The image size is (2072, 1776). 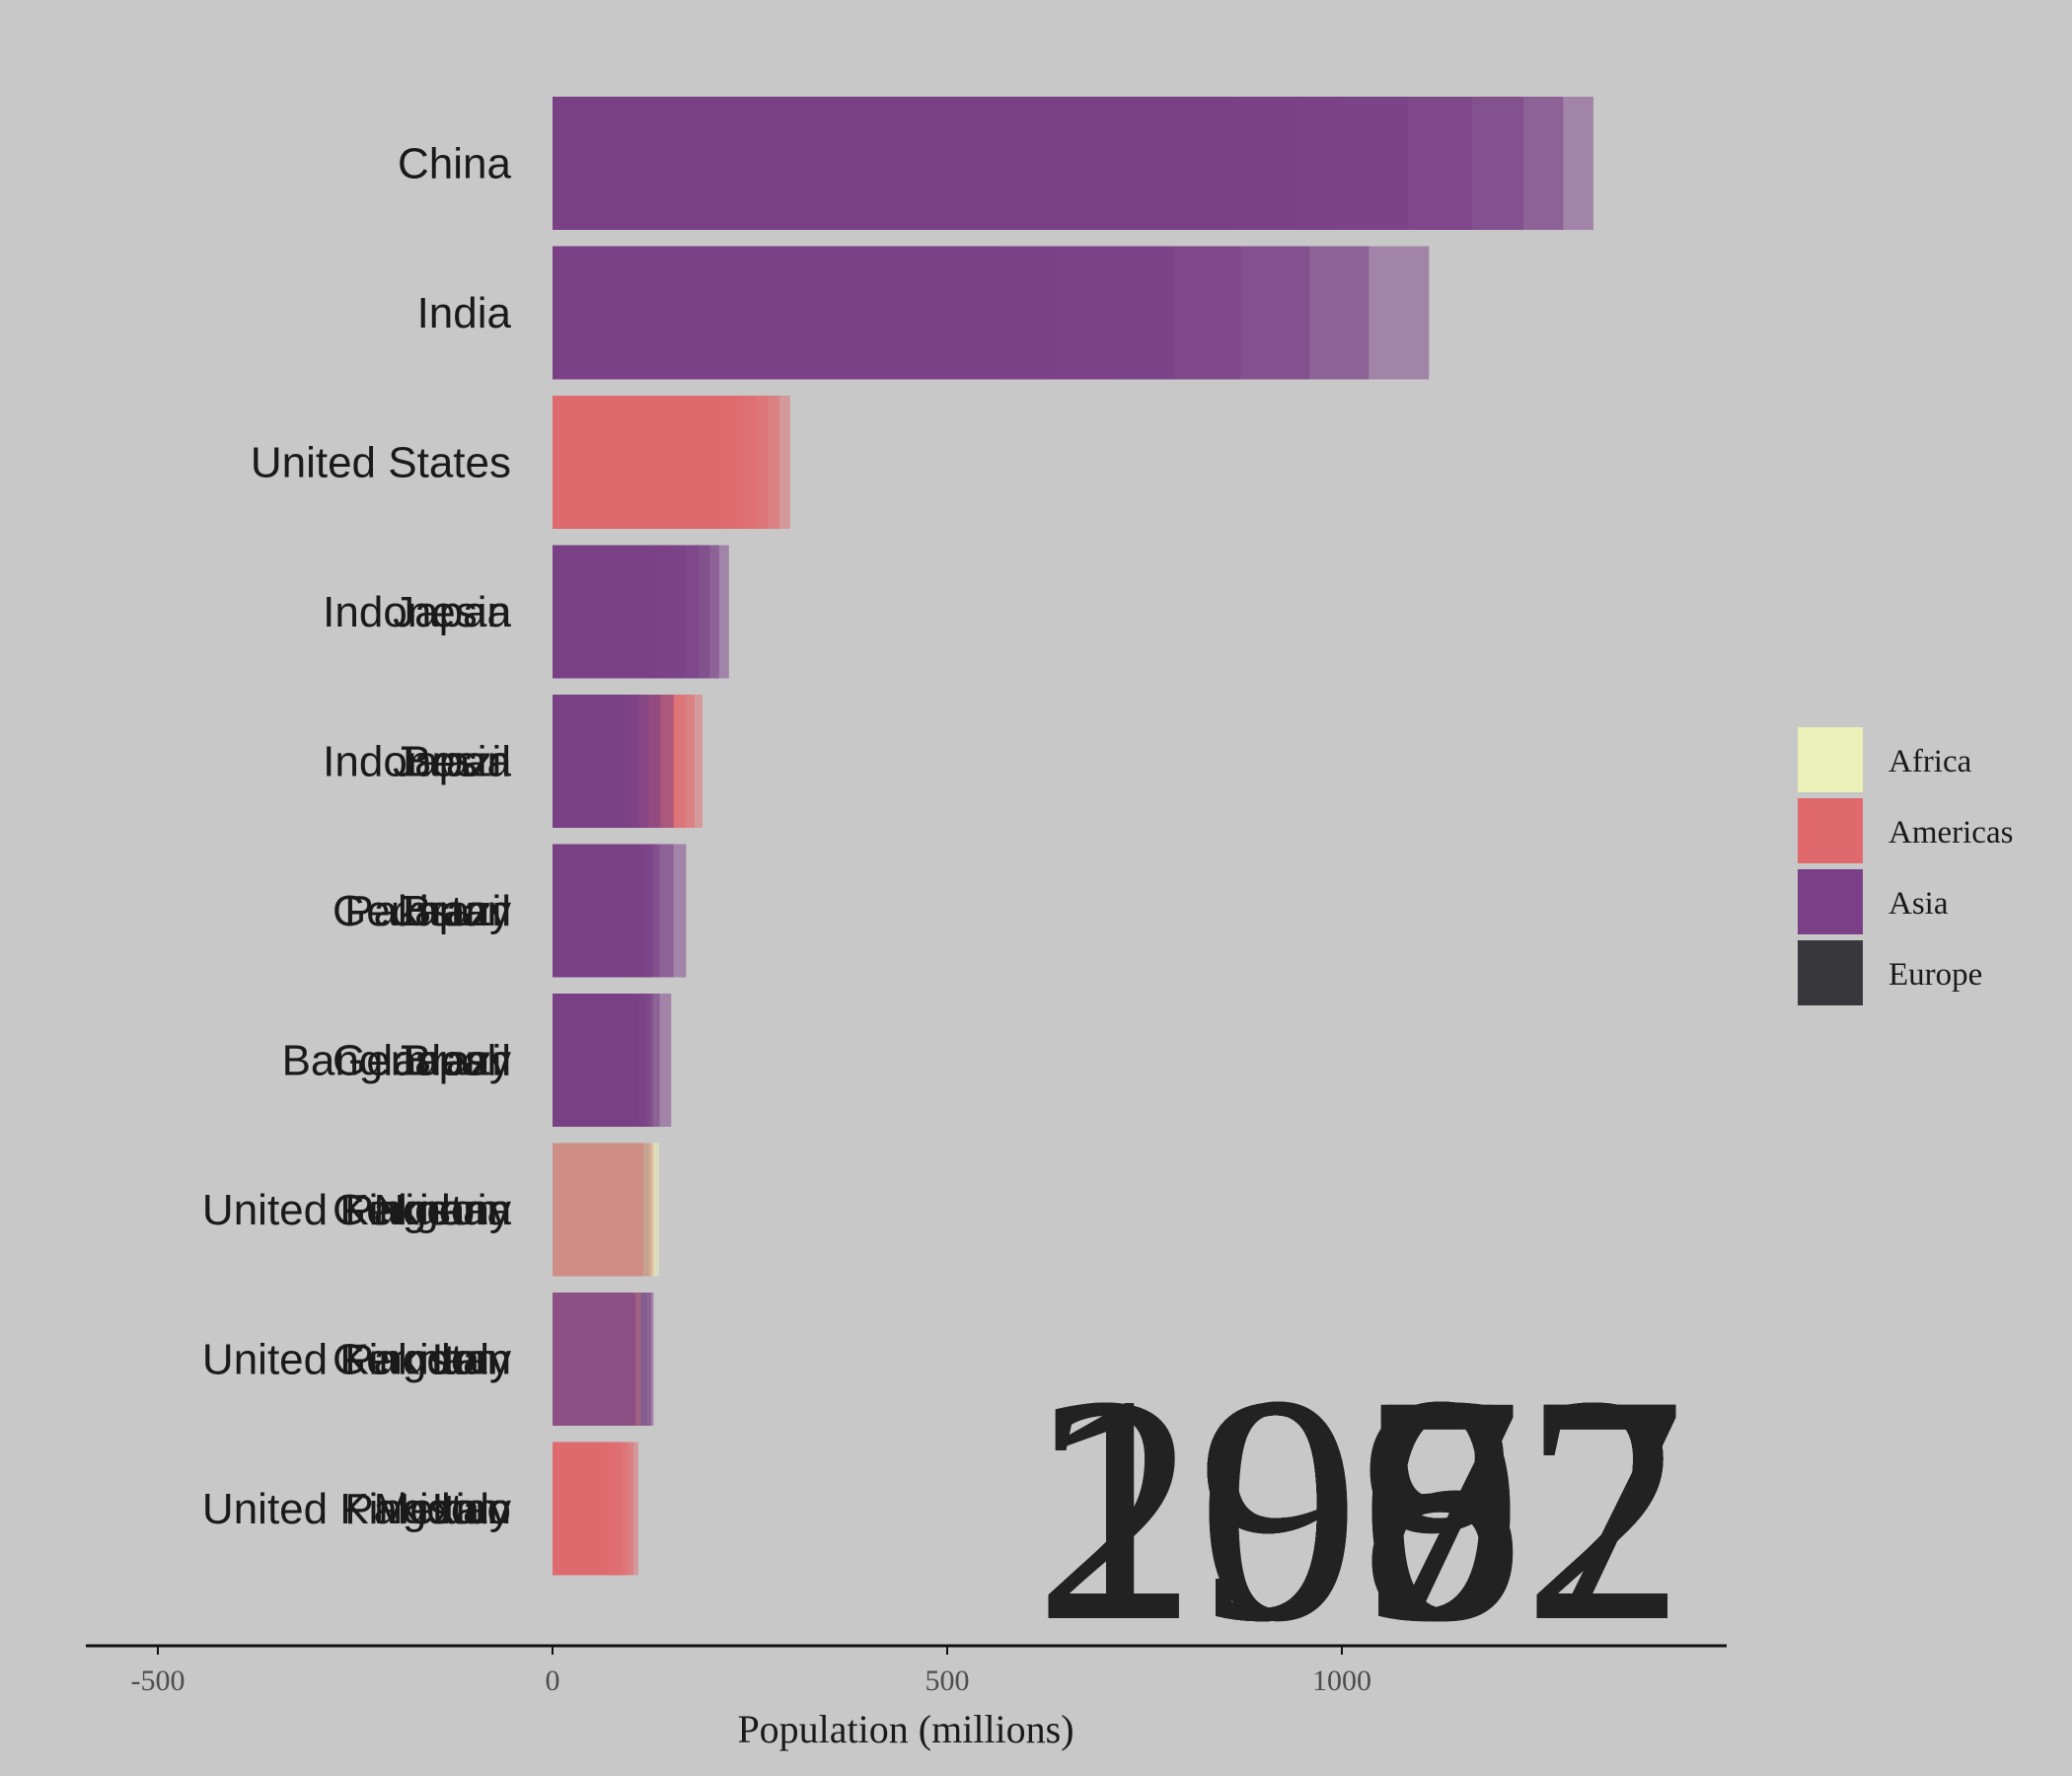 I want to click on country-label-rank-8-2: Pakistan, so click(x=428, y=1210).